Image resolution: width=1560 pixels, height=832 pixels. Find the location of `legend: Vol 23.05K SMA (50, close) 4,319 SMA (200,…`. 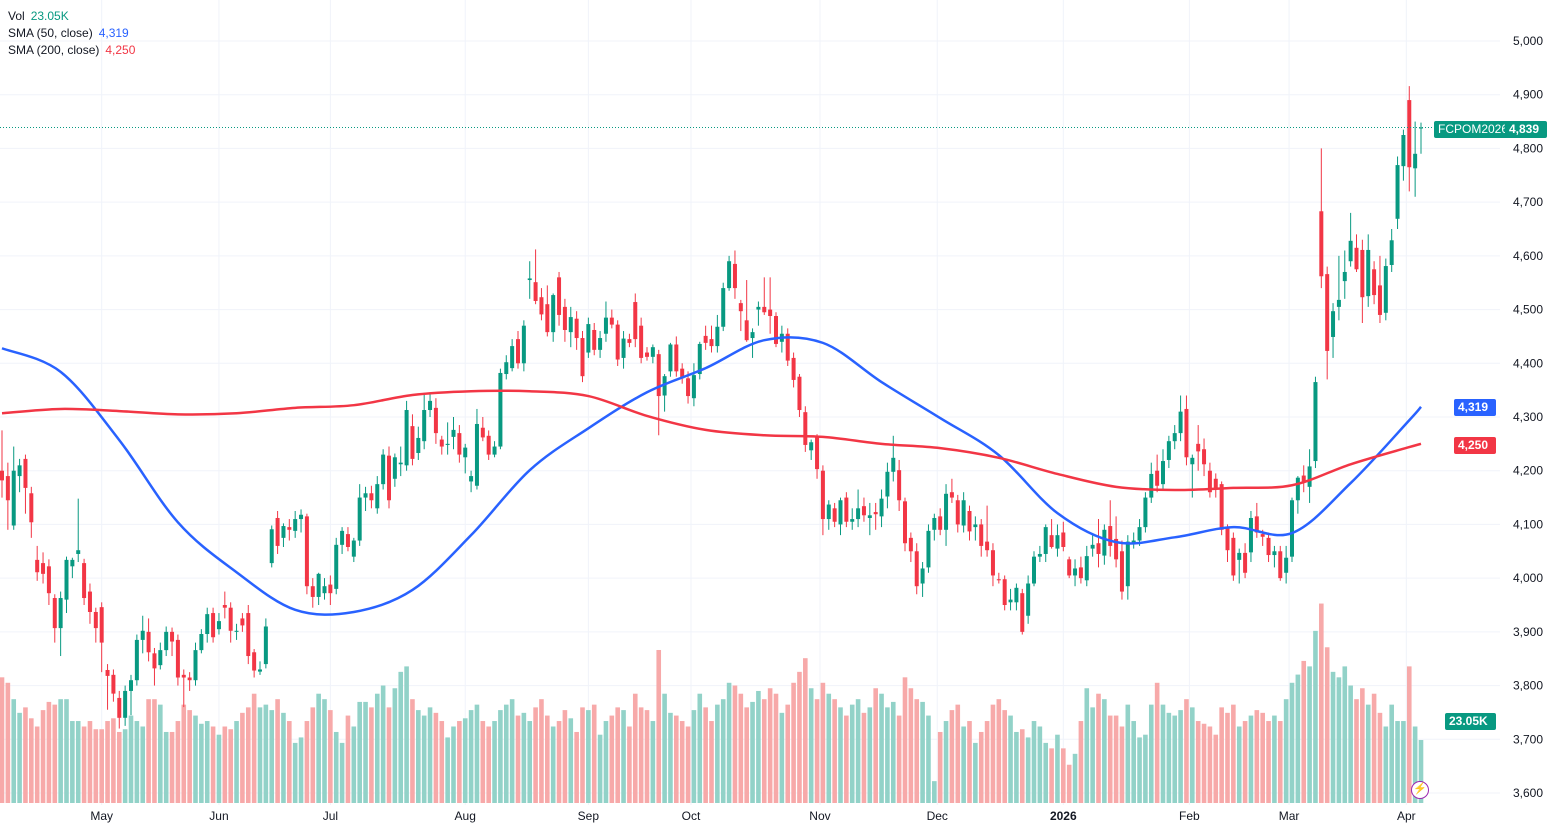

legend: Vol 23.05K SMA (50, close) 4,319 SMA (200,… is located at coordinates (71, 33).